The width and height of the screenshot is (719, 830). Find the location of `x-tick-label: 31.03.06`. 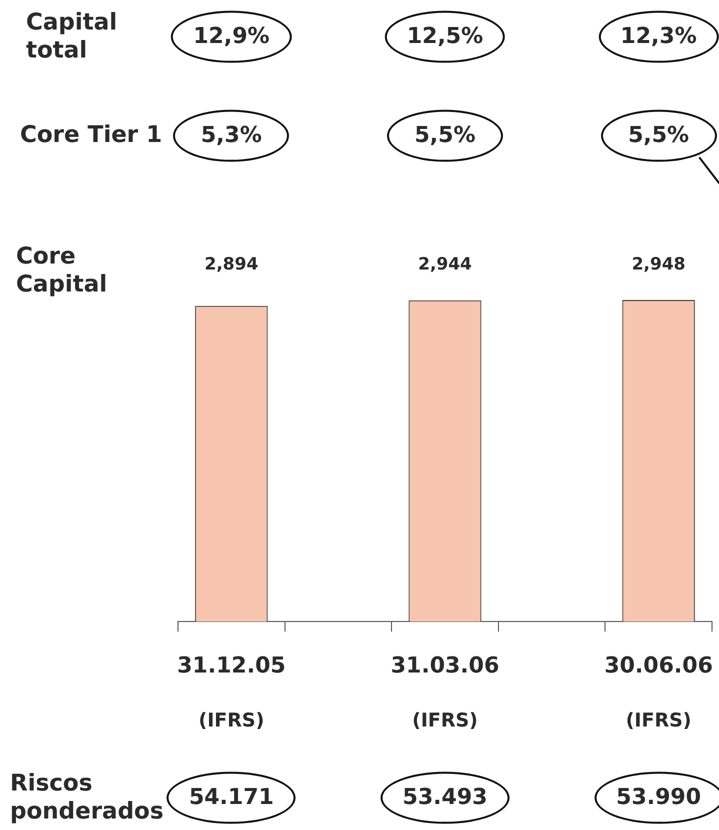

x-tick-label: 31.03.06 is located at coordinates (445, 666).